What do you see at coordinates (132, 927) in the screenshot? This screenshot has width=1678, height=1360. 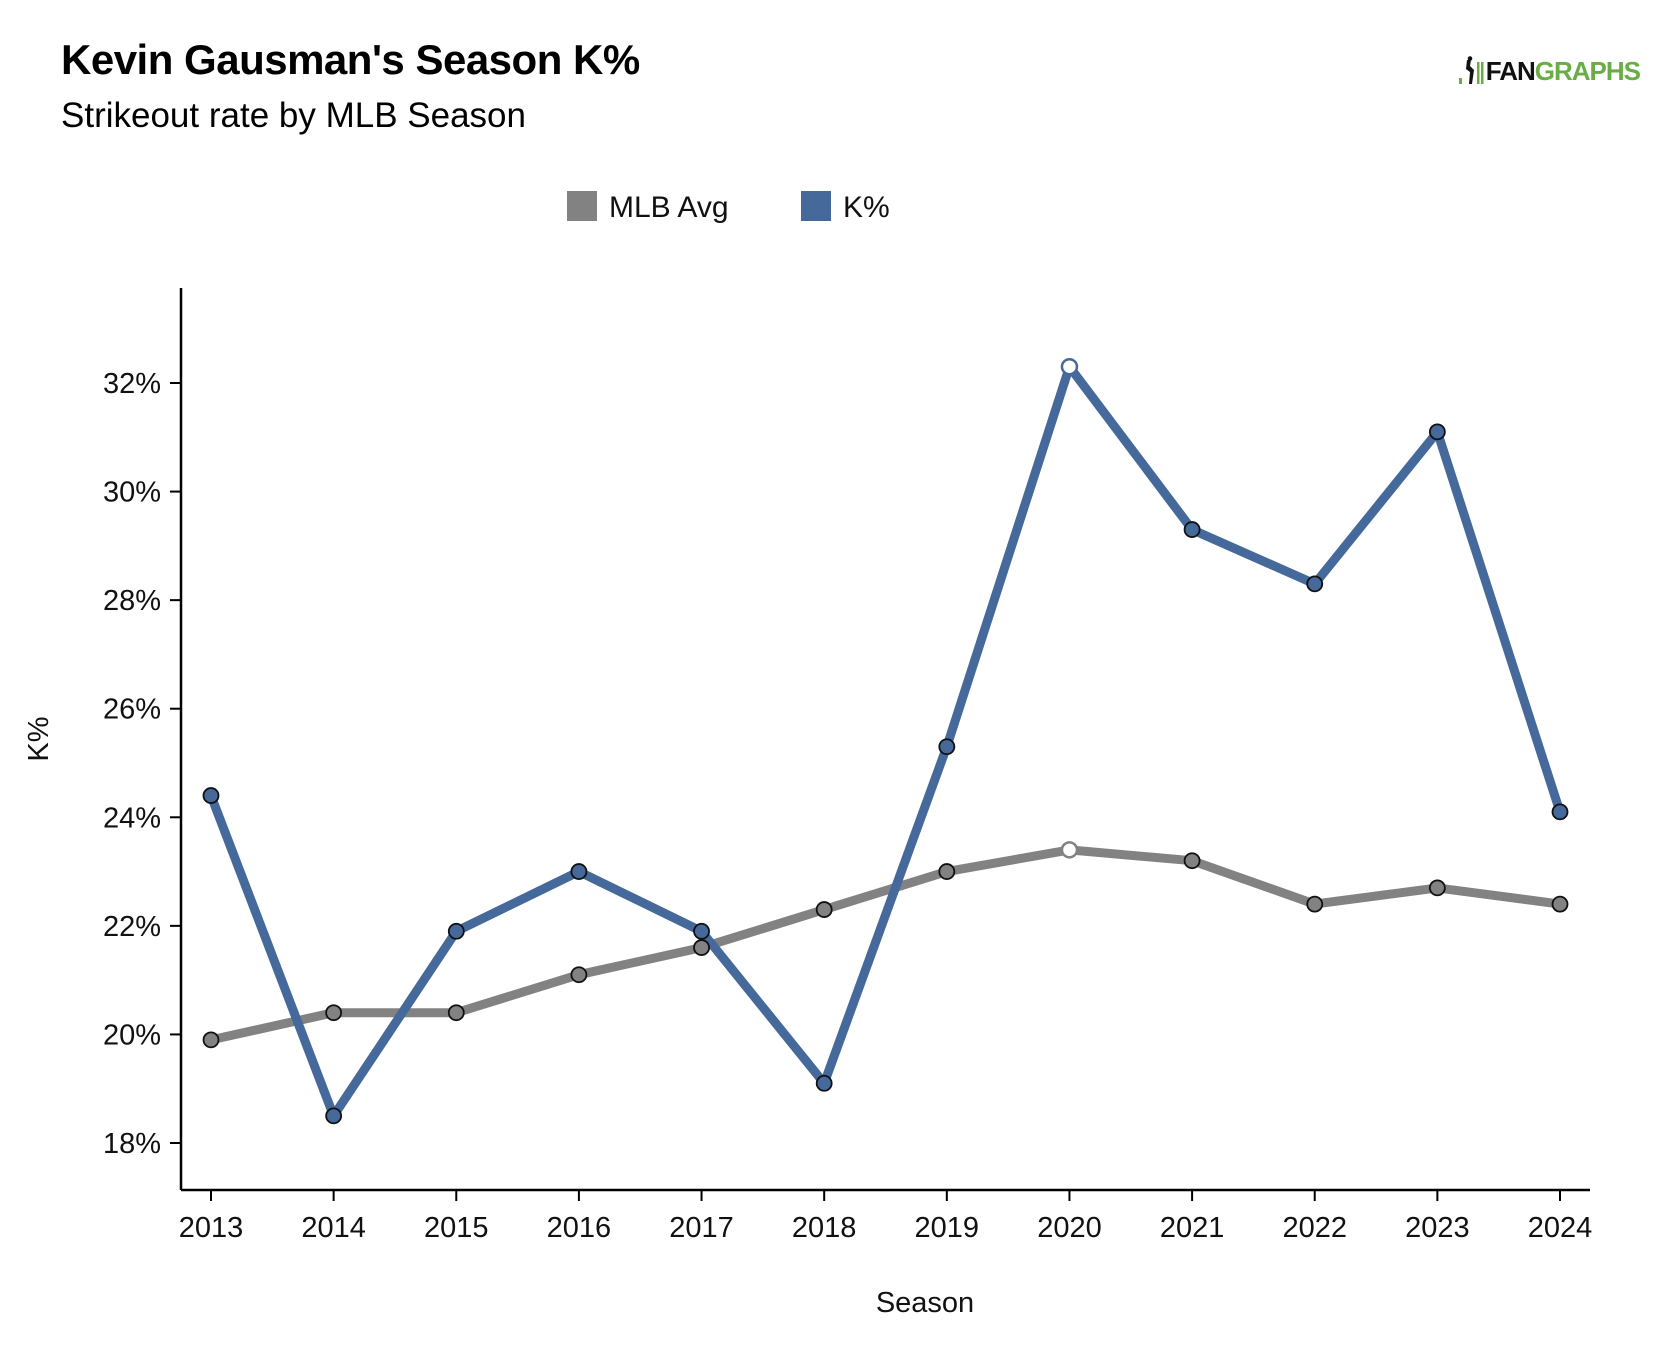 I see `y-tick-label: 22%` at bounding box center [132, 927].